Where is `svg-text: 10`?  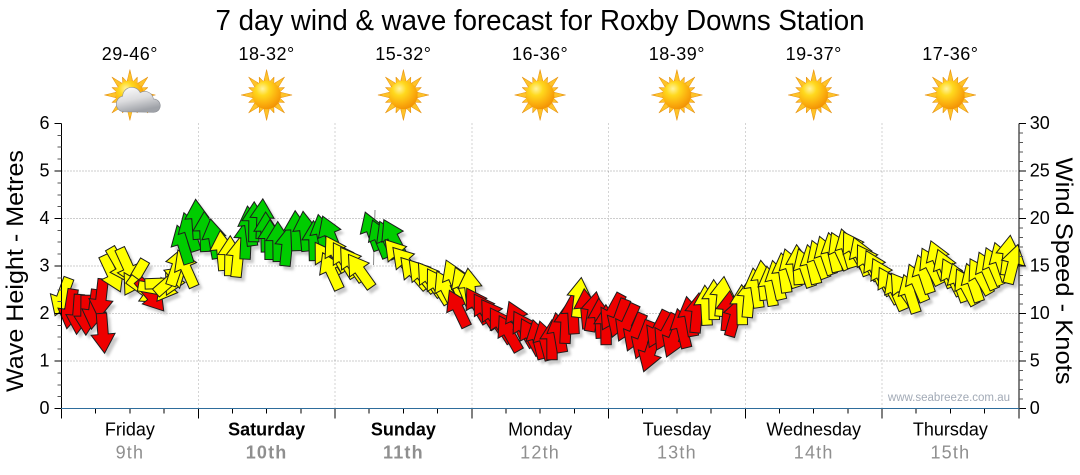 svg-text: 10 is located at coordinates (1040, 313).